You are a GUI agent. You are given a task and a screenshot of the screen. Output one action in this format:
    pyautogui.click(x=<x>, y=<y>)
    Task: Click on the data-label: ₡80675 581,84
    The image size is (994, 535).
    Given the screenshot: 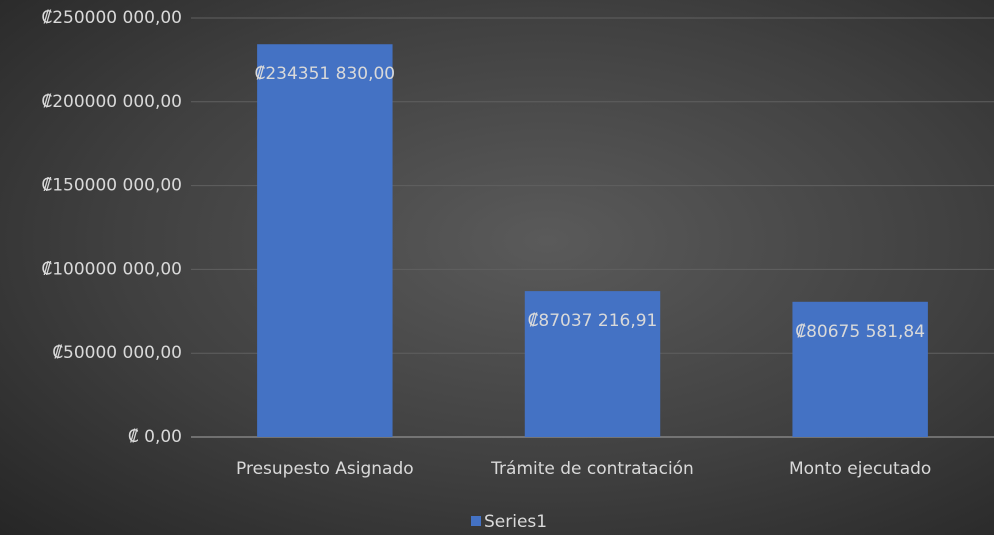 What is the action you would take?
    pyautogui.click(x=860, y=332)
    